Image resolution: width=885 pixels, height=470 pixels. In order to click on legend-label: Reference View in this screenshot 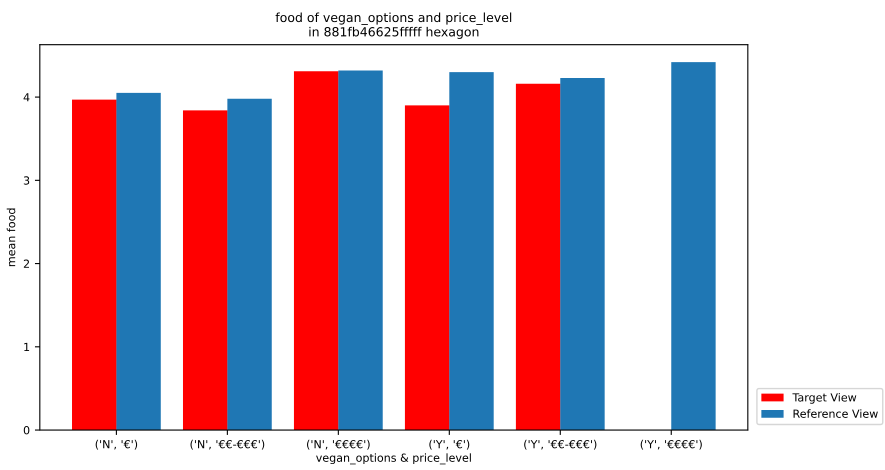, I will do `click(836, 413)`.